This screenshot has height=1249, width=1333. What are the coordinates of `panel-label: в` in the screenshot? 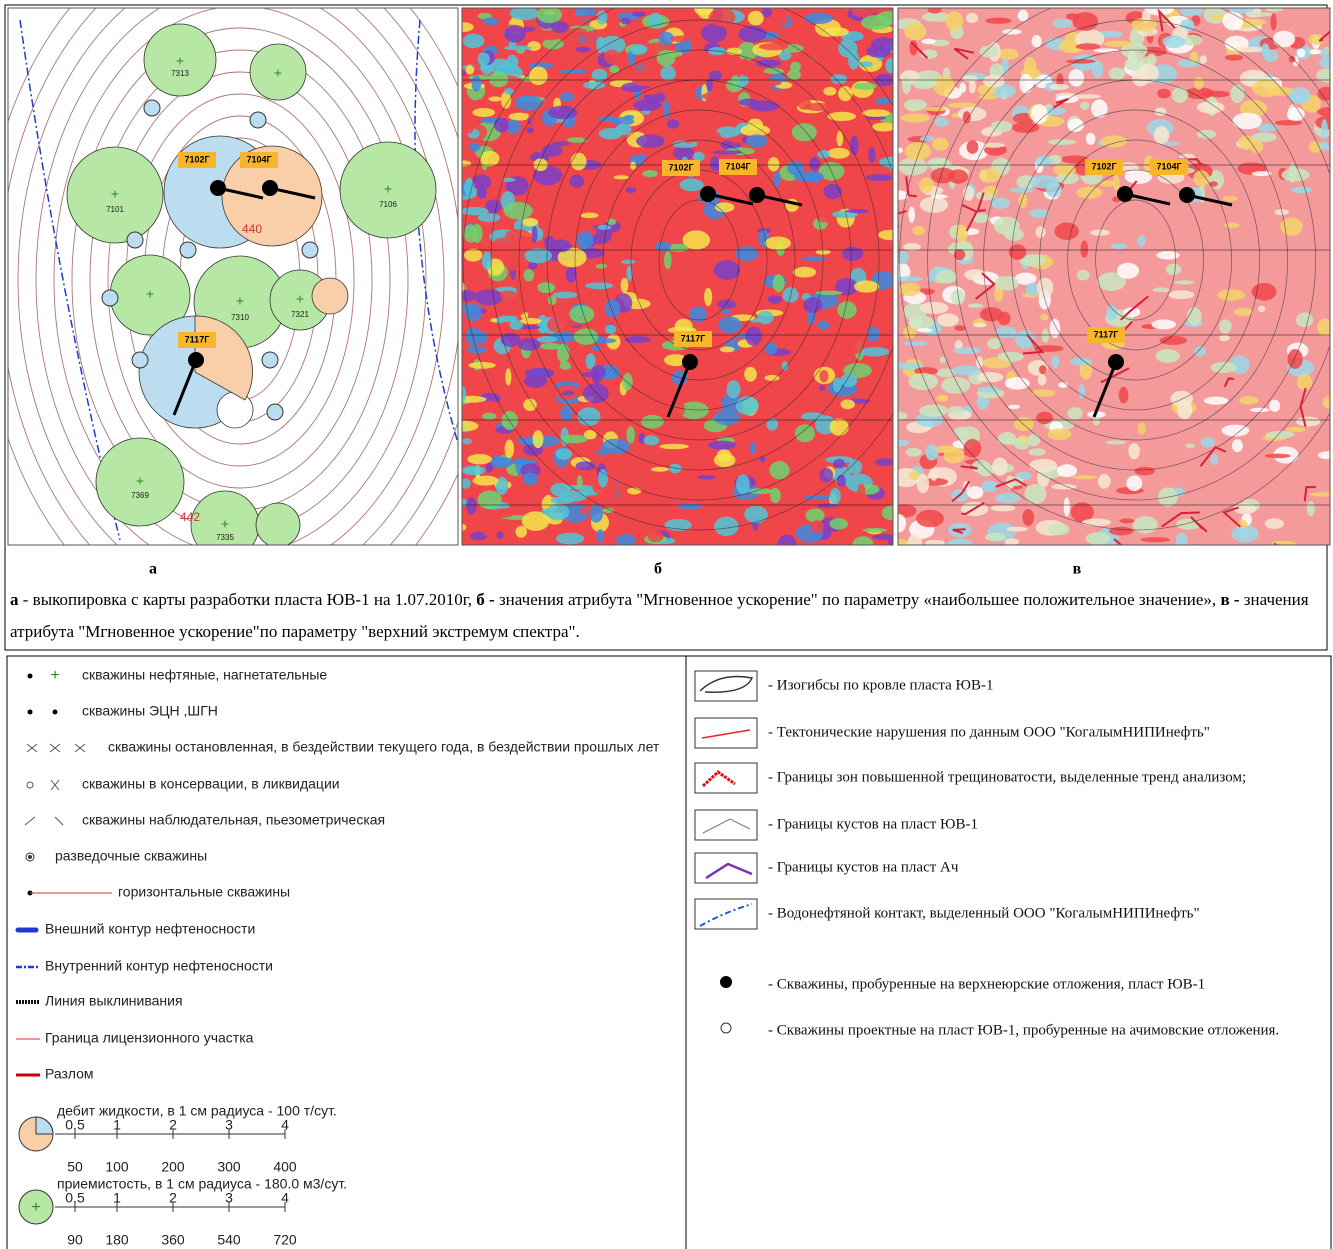 It's located at (1077, 569).